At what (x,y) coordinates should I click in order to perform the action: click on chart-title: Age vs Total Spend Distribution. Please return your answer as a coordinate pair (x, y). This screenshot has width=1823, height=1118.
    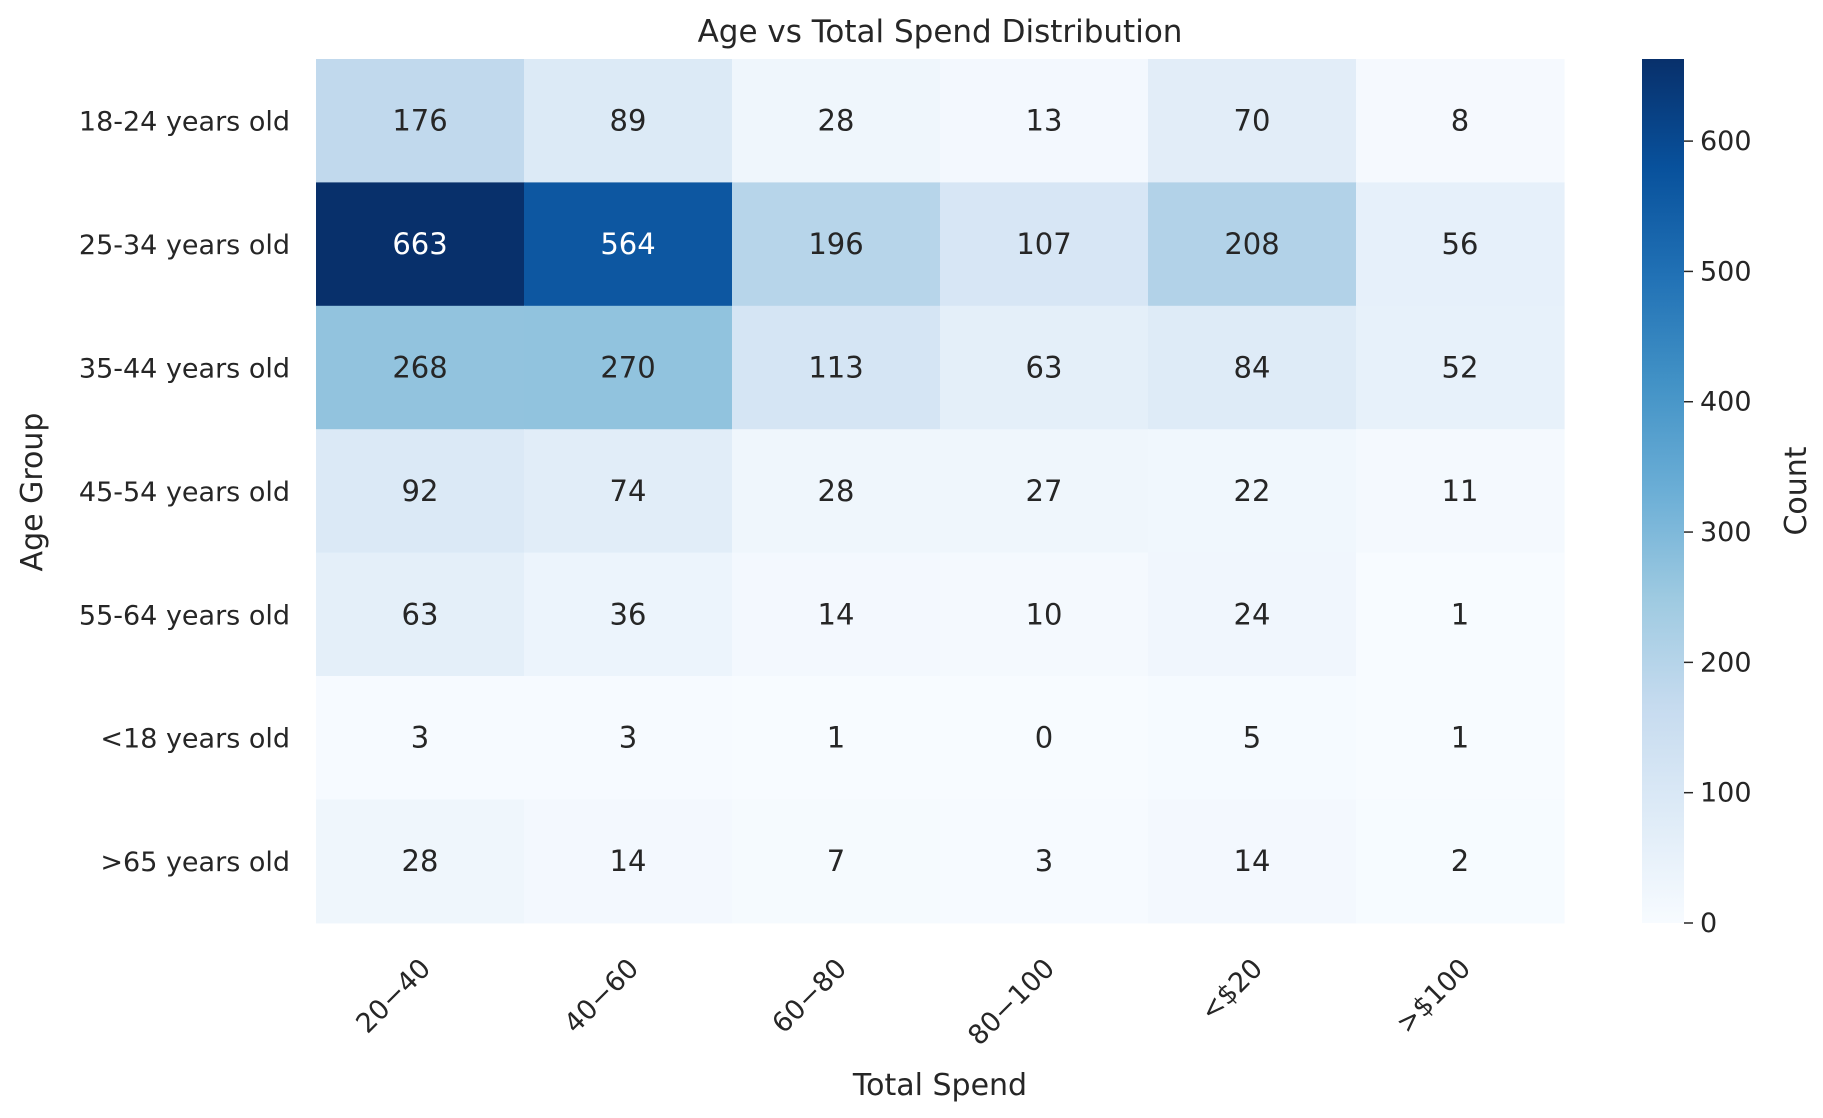
    Looking at the image, I should click on (940, 32).